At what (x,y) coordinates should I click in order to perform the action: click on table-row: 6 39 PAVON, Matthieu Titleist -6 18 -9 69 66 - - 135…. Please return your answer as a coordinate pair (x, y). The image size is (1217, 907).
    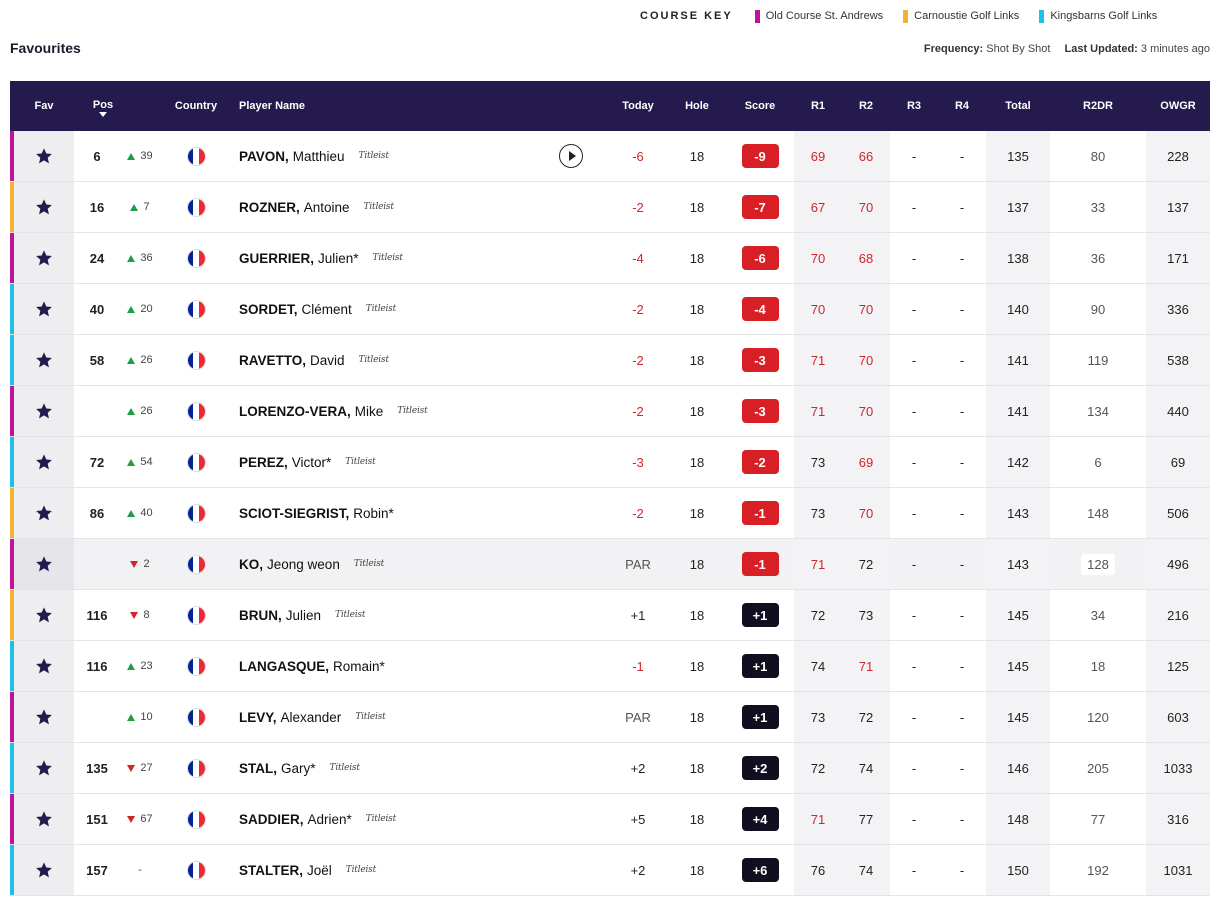
    Looking at the image, I should click on (610, 156).